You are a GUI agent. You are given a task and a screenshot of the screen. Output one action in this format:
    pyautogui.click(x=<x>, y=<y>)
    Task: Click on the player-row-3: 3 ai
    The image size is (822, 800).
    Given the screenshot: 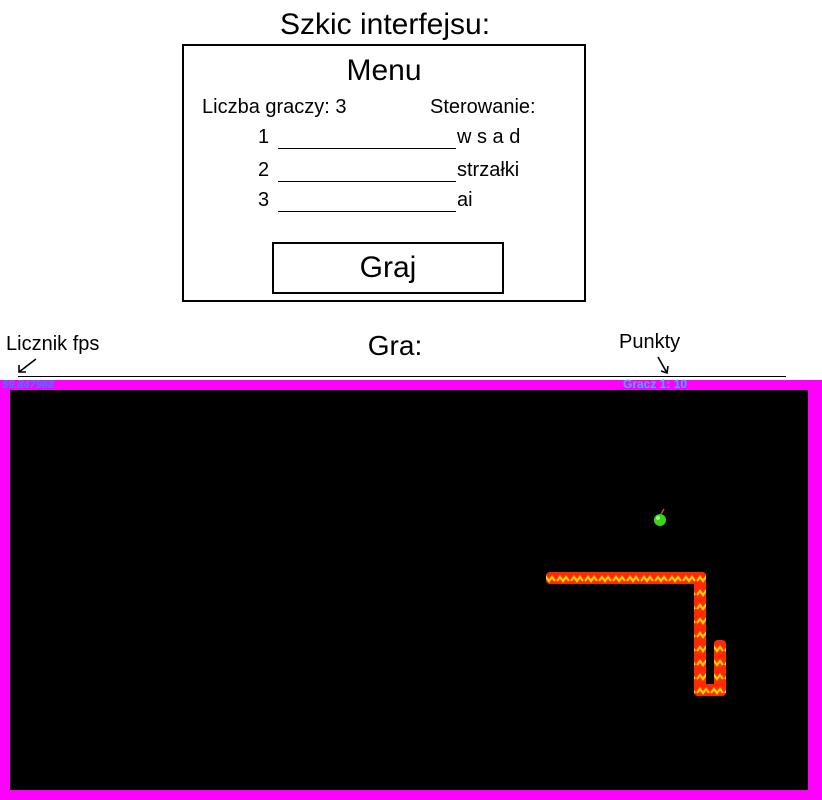 What is the action you would take?
    pyautogui.click(x=365, y=200)
    